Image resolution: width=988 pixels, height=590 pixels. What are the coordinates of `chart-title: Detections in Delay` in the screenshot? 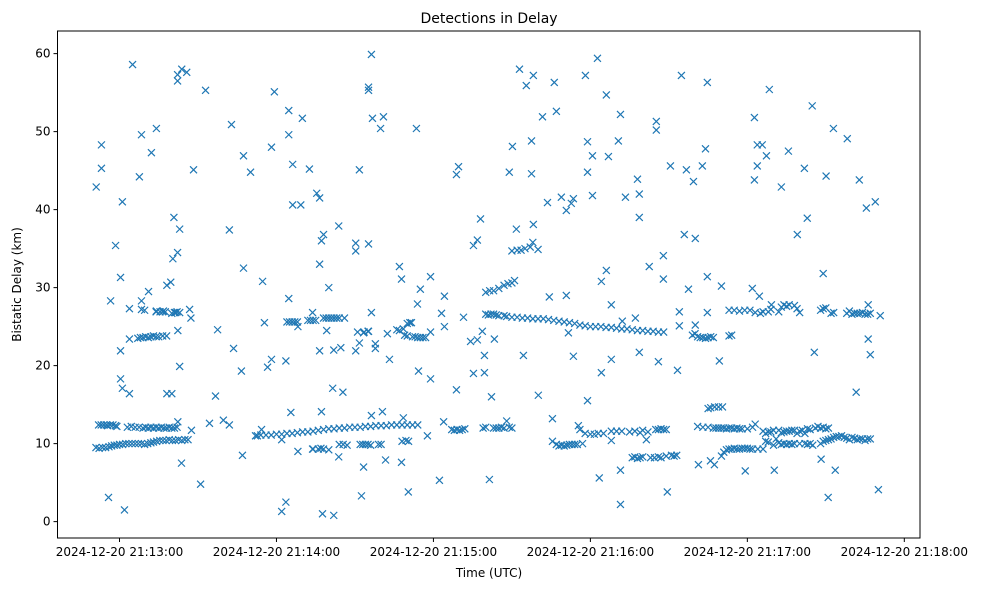 It's located at (488, 19).